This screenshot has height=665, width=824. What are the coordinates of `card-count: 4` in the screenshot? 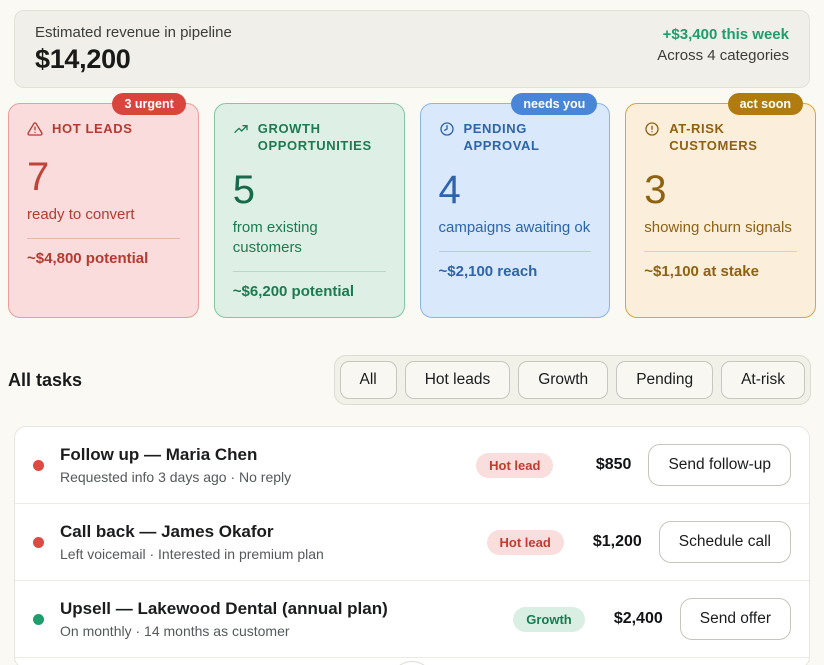 It's located at (449, 189).